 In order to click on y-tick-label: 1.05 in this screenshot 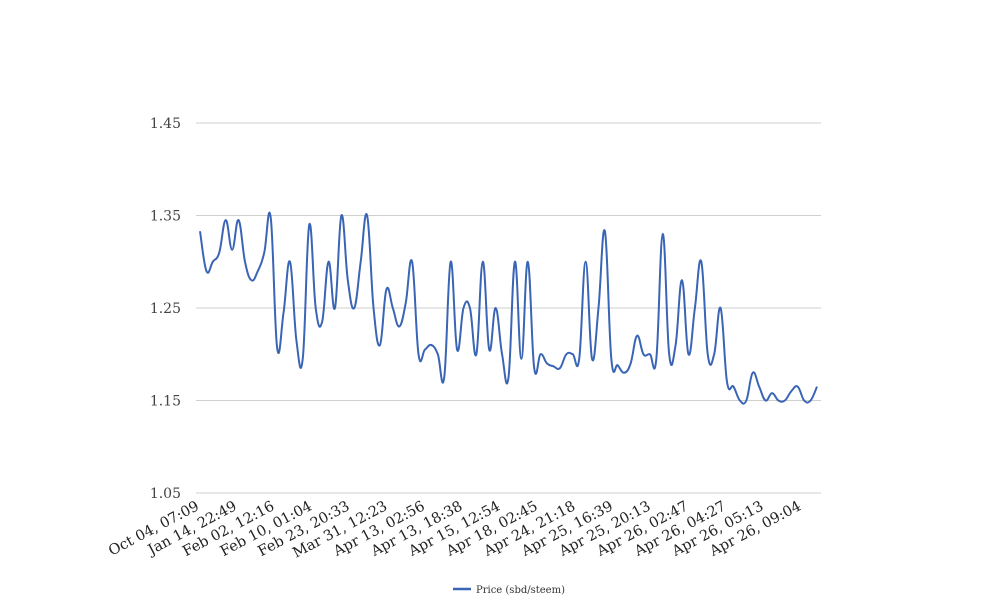, I will do `click(165, 494)`.